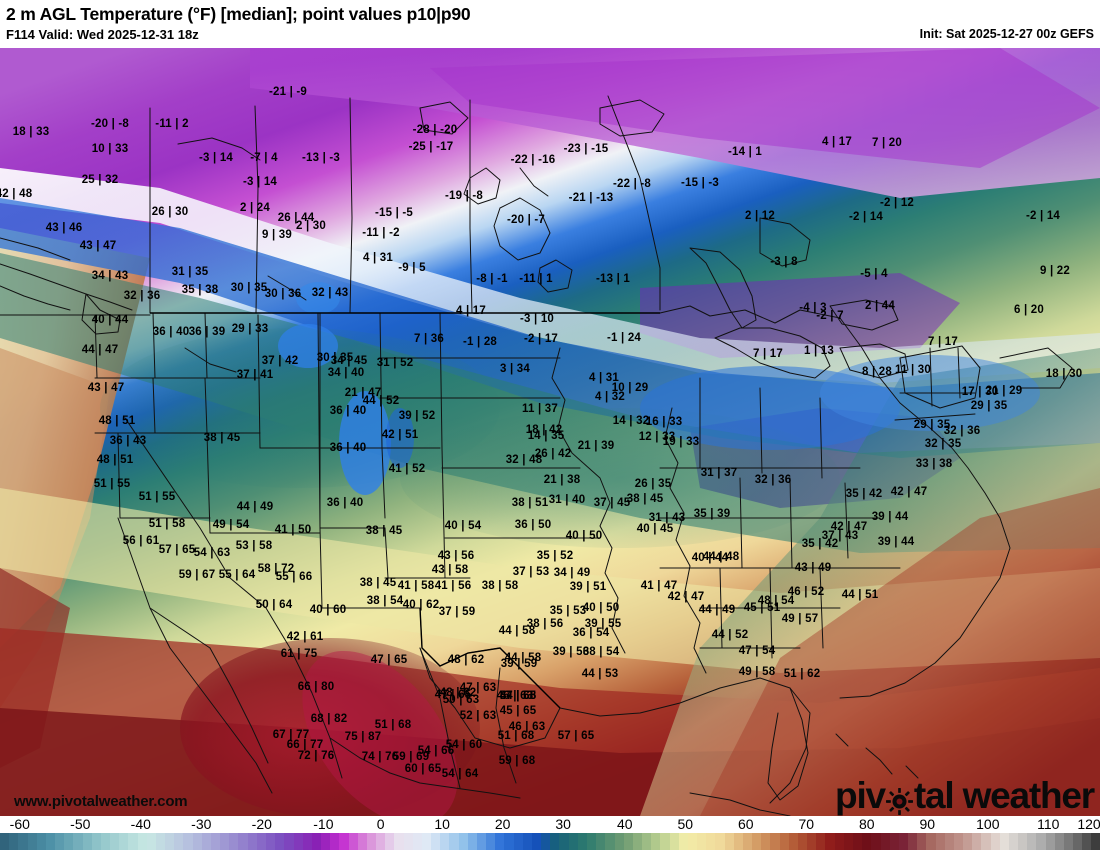 The width and height of the screenshot is (1100, 850). I want to click on colorbar-tick: 50, so click(685, 824).